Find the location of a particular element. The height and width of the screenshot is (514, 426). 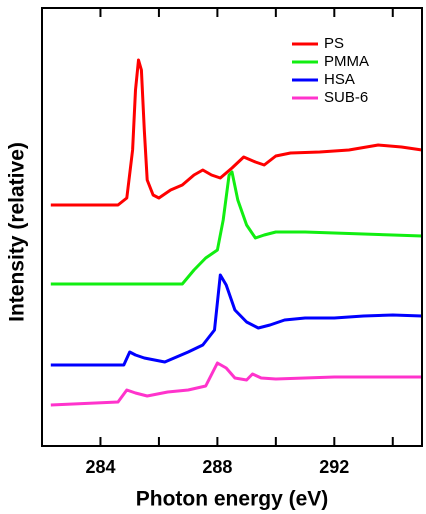

legend-label: HSA is located at coordinates (339, 79).